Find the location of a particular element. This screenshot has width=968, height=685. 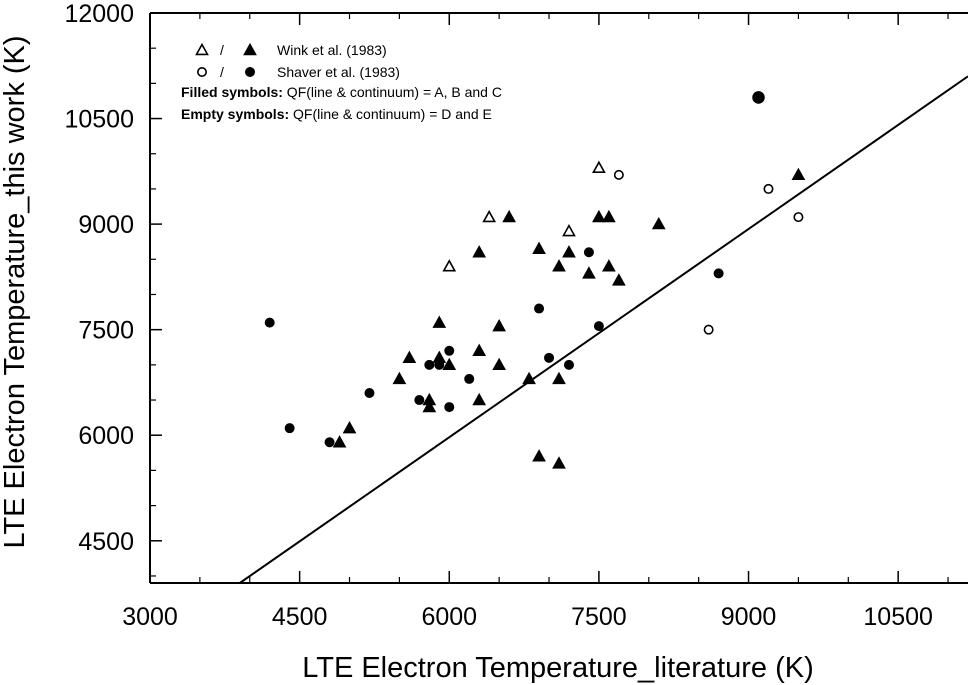

legend-note-empty-label: Empty symbols: is located at coordinates (235, 114).